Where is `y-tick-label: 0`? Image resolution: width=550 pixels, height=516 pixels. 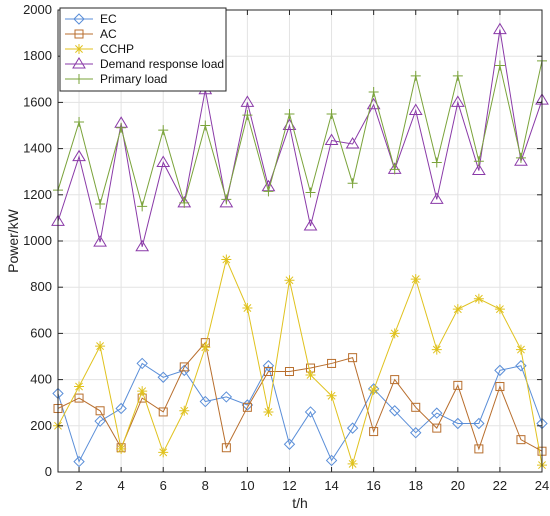 y-tick-label: 0 is located at coordinates (48, 471).